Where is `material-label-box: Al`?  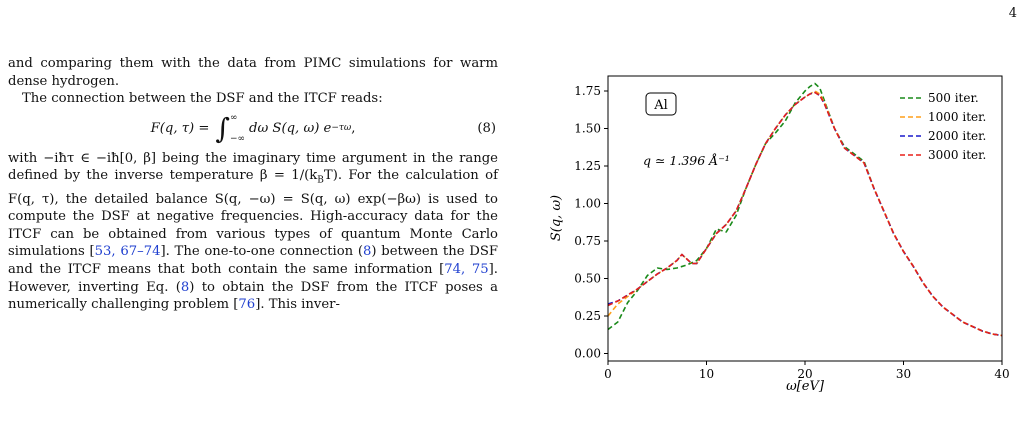 material-label-box: Al is located at coordinates (661, 104).